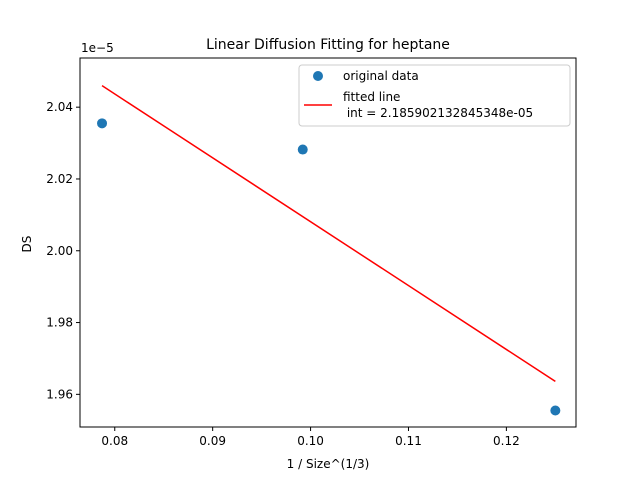 The image size is (640, 480). What do you see at coordinates (328, 45) in the screenshot?
I see `chart-title: Linear Diffusion Fitting for heptane` at bounding box center [328, 45].